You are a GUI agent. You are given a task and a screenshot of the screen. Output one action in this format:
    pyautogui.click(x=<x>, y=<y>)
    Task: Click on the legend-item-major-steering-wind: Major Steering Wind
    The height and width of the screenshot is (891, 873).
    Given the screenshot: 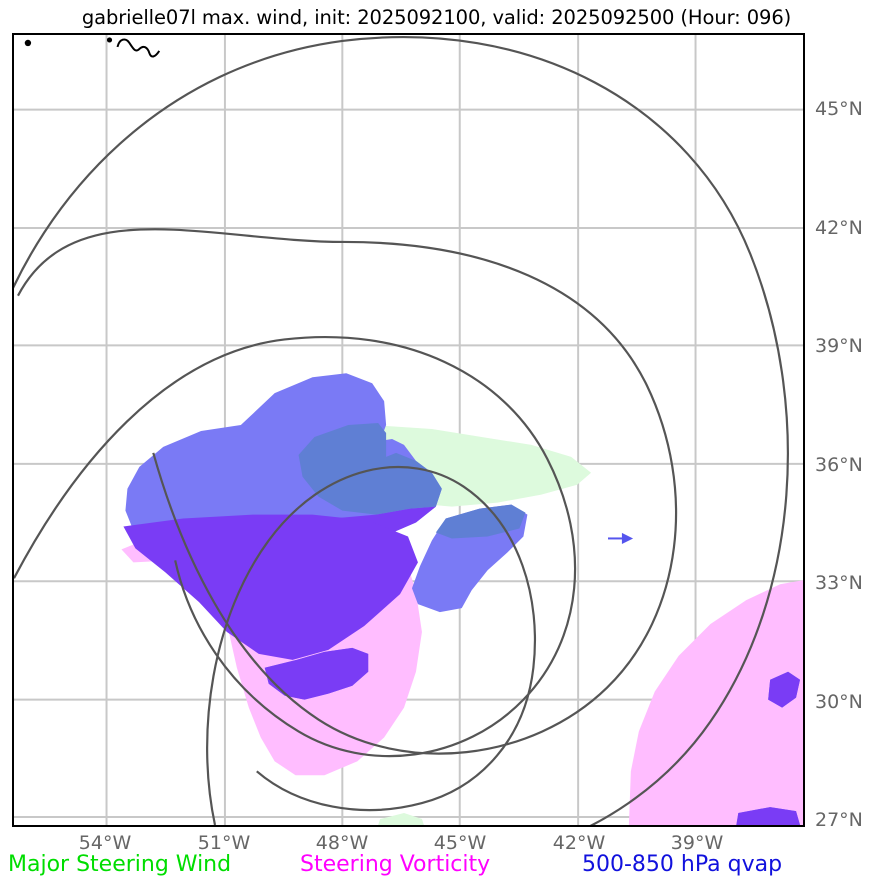 What is the action you would take?
    pyautogui.click(x=120, y=864)
    